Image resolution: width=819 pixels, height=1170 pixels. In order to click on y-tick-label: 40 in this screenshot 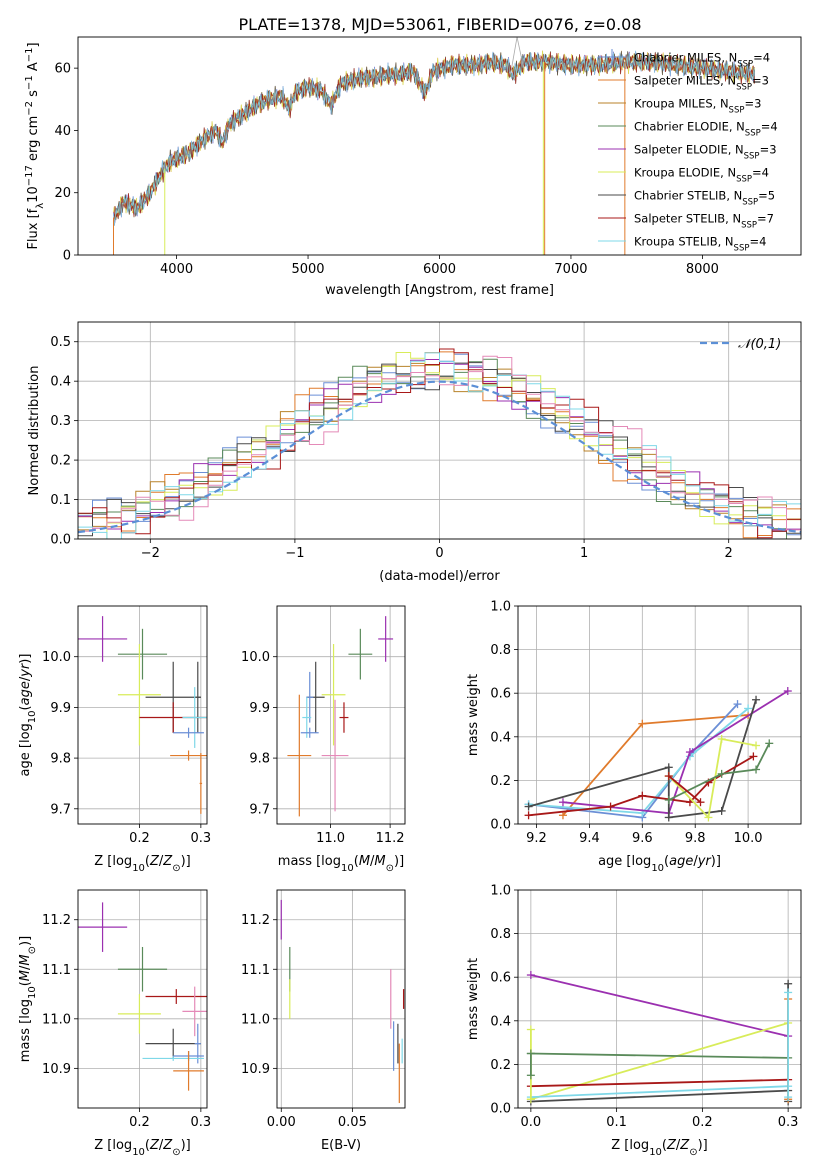, I will do `click(62, 131)`.